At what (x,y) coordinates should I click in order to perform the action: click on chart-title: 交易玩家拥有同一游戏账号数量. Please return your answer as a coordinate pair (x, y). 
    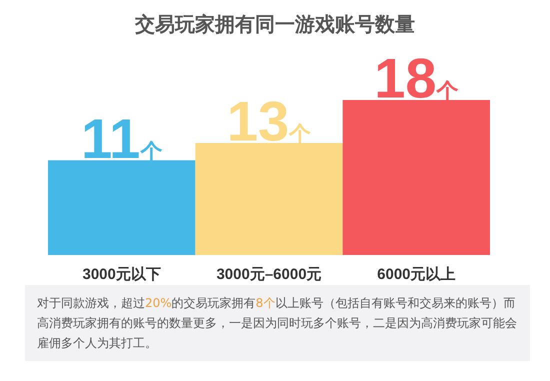
    Looking at the image, I should click on (274, 24).